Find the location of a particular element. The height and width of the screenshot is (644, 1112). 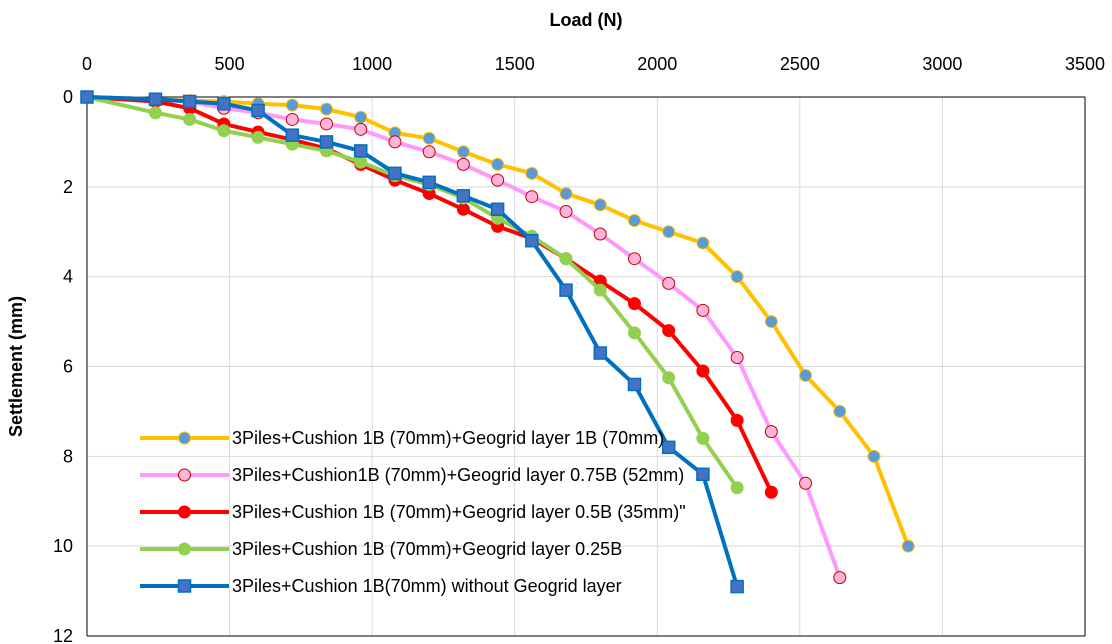

y-axis-title: Settlement (mm) is located at coordinates (16, 366).